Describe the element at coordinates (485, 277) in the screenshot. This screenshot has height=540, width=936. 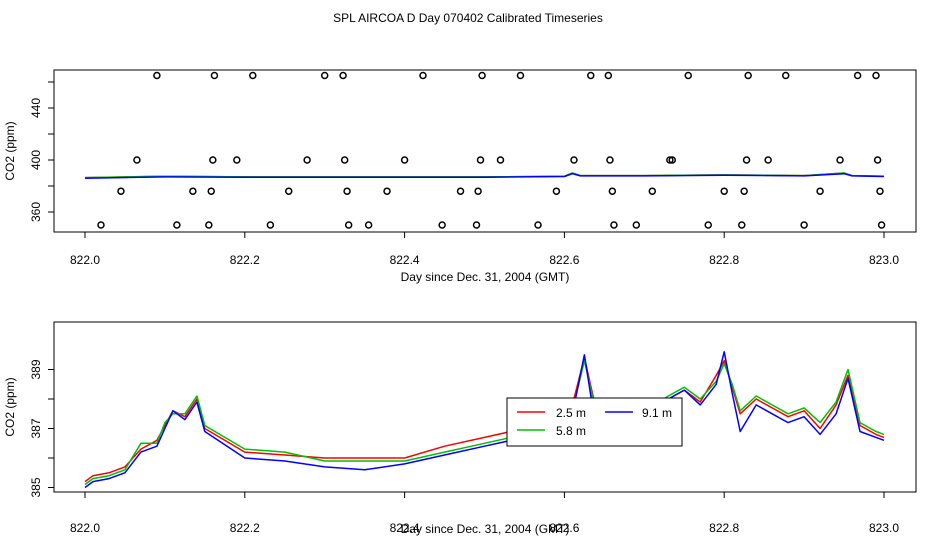
I see `top-x-axis-label: Day since Dec. 31, 2004 (GMT)` at that location.